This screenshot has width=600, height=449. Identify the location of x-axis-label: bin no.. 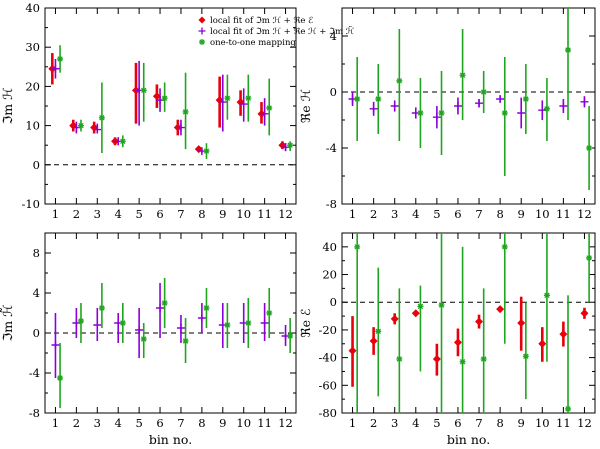
(468, 439).